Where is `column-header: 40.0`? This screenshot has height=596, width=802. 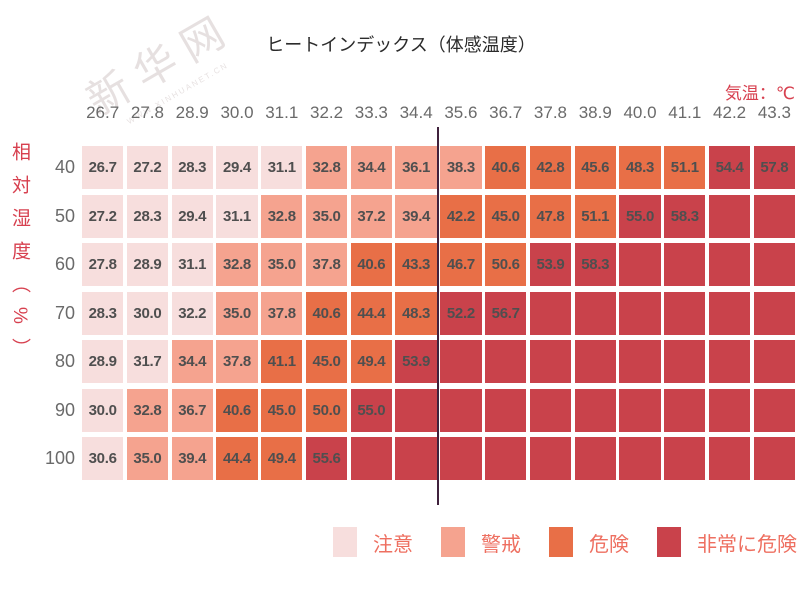
column-header: 40.0 is located at coordinates (640, 112).